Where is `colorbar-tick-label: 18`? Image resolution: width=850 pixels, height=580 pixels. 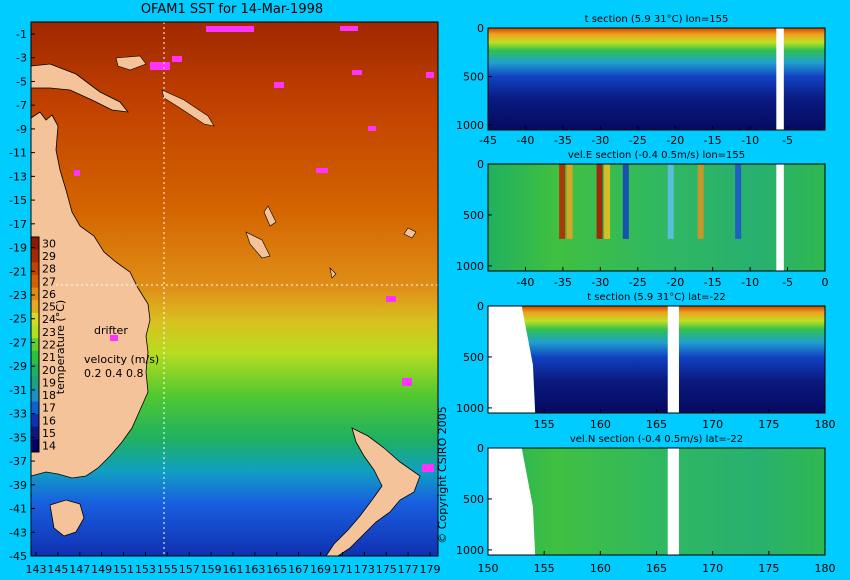
colorbar-tick-label: 18 is located at coordinates (49, 395).